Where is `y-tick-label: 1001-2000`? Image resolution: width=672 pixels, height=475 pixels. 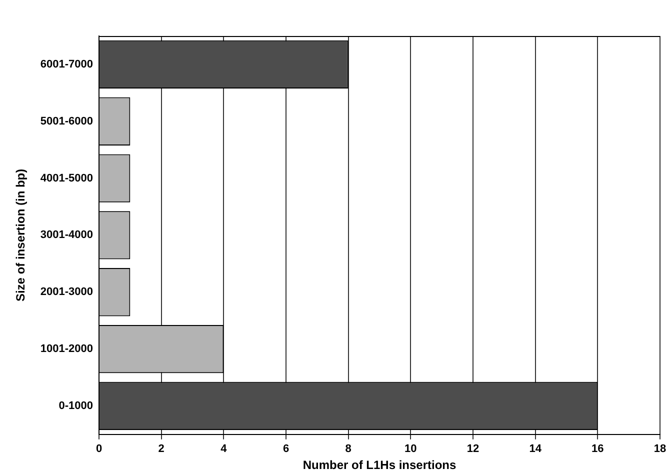 y-tick-label: 1001-2000 is located at coordinates (67, 349).